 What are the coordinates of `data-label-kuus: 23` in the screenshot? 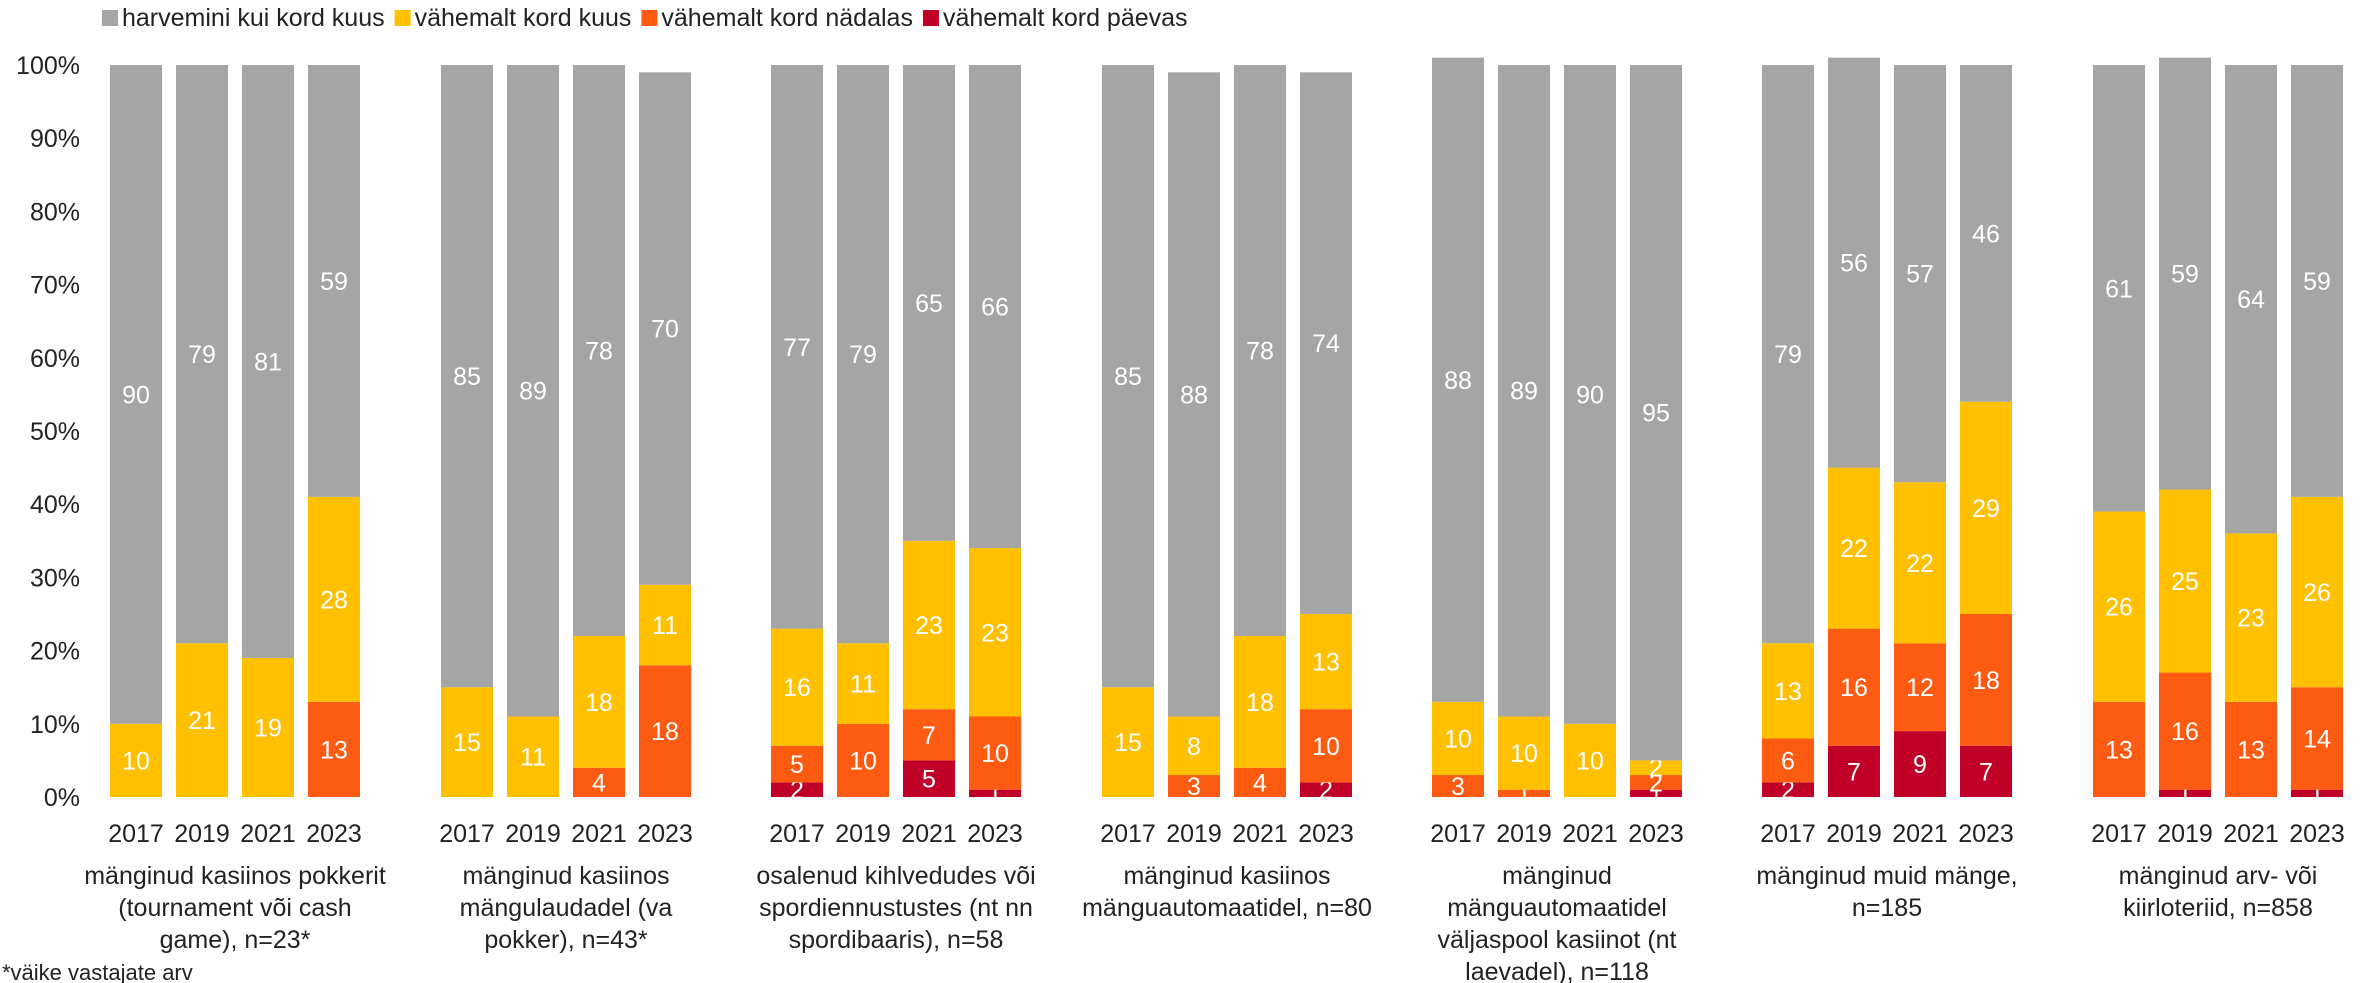 It's located at (929, 626).